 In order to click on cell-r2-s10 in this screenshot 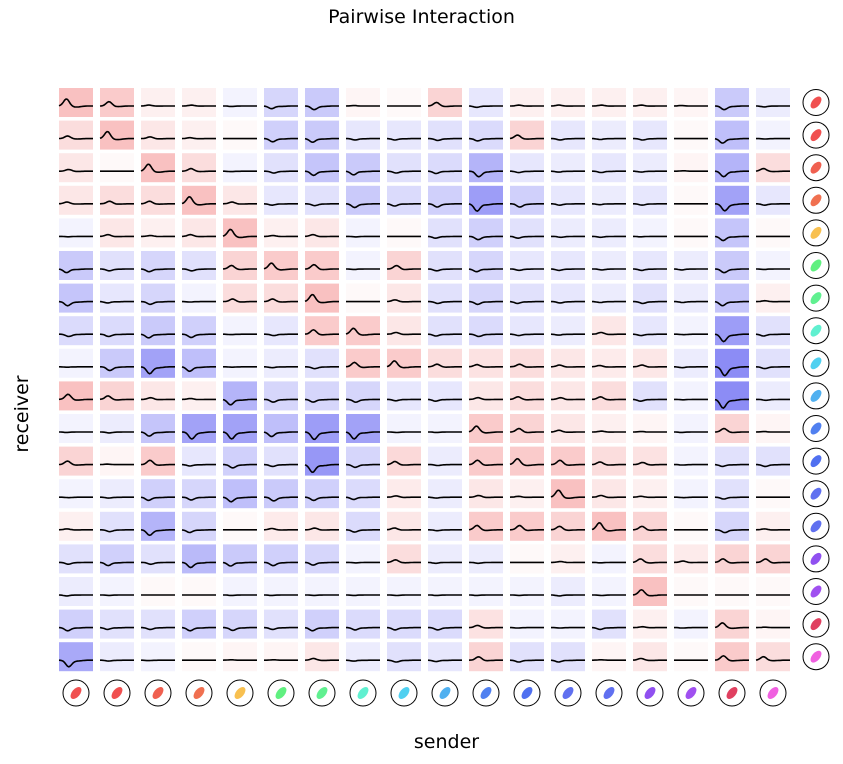, I will do `click(486, 168)`.